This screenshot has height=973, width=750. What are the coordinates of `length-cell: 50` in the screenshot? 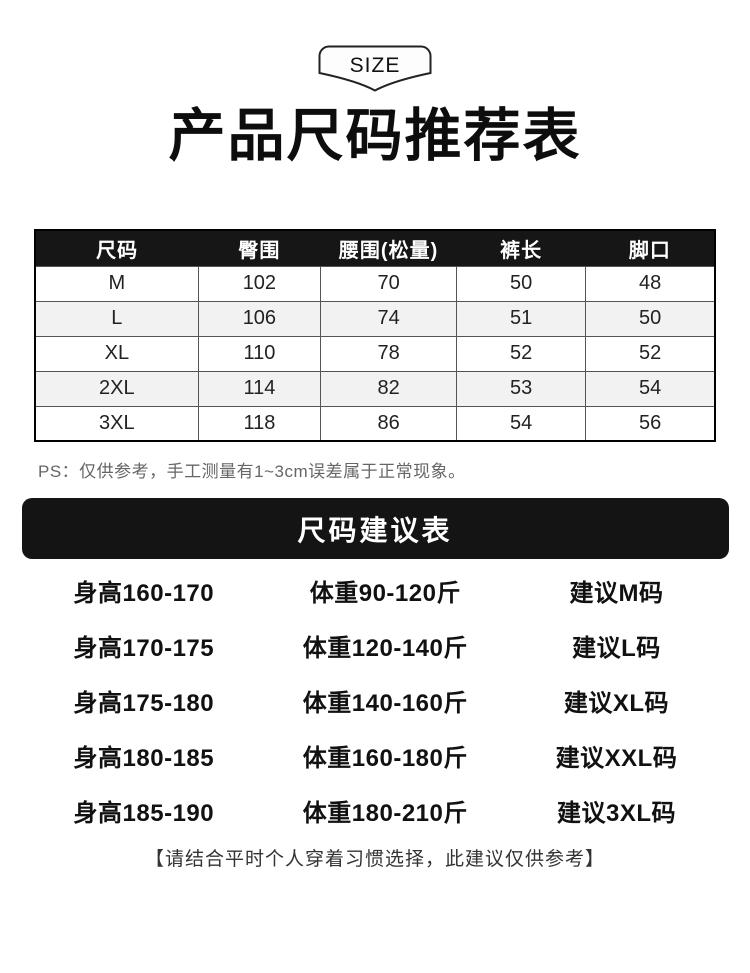 It's located at (521, 283).